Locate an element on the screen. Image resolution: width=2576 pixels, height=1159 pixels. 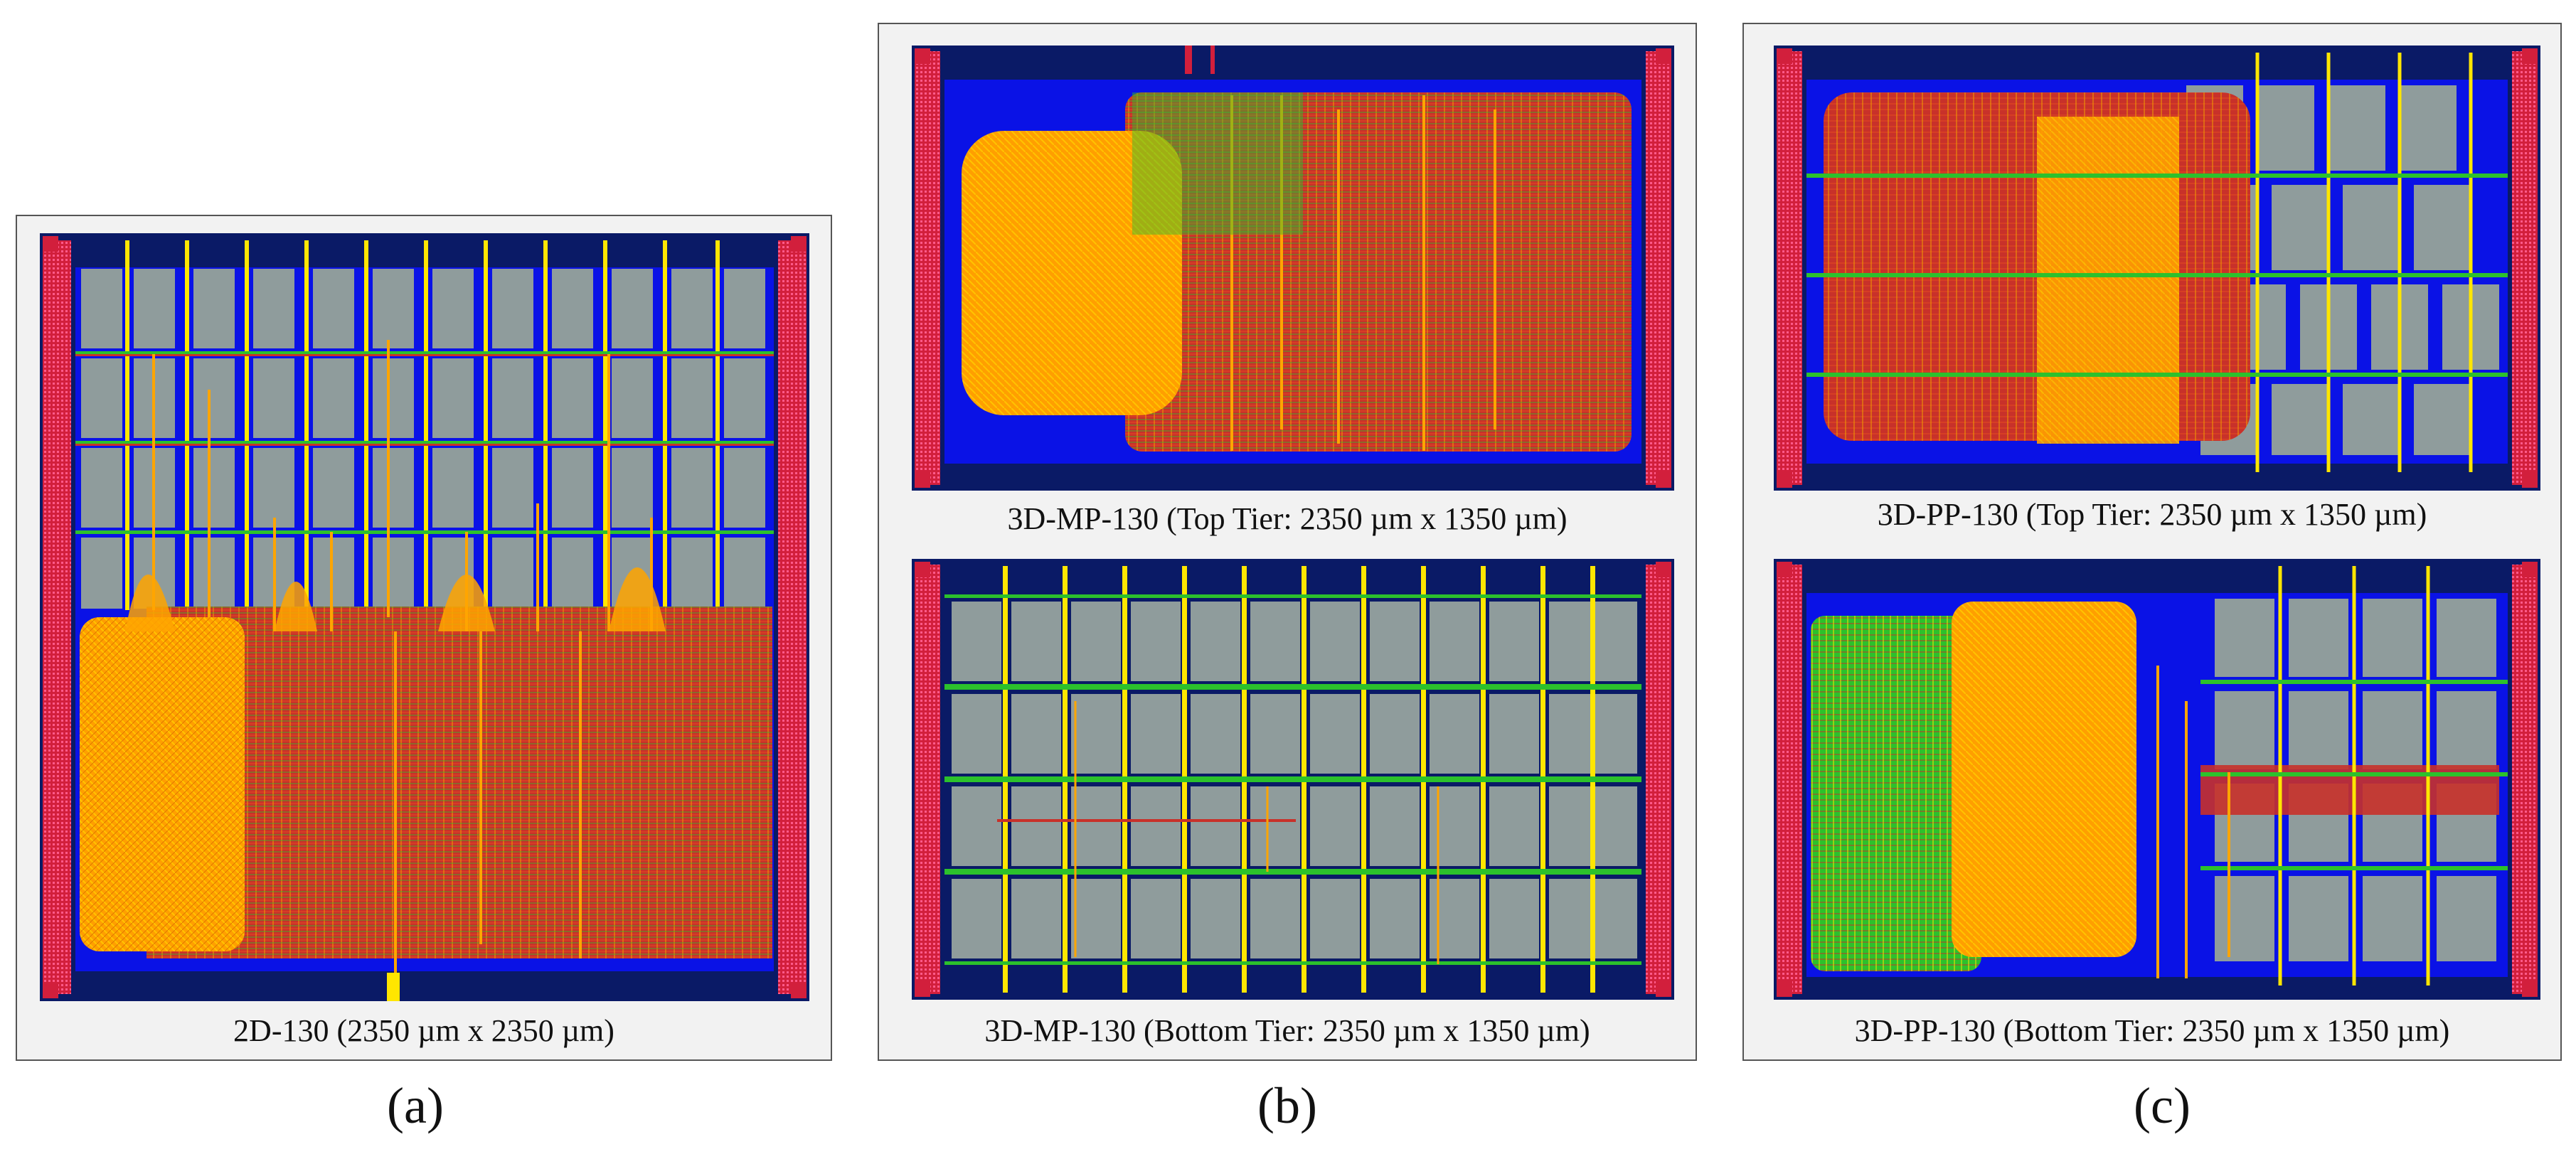
caption-3d-mp-top: 3D-MP-130 (Top Tier: 2350 µm x 1350 µm) is located at coordinates (1287, 518).